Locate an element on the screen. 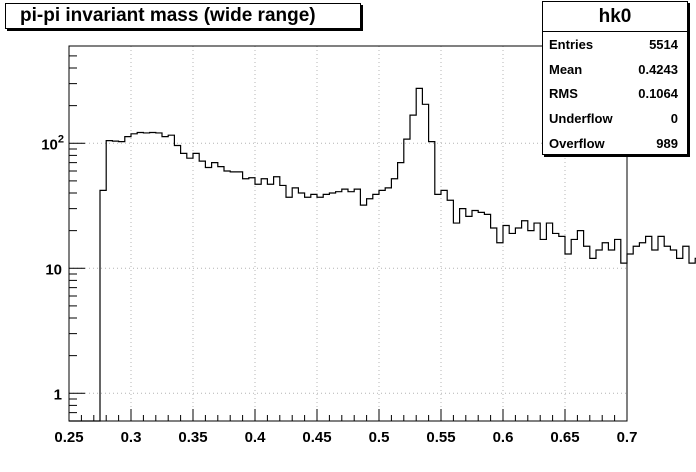  stats-label: RMS is located at coordinates (563, 94).